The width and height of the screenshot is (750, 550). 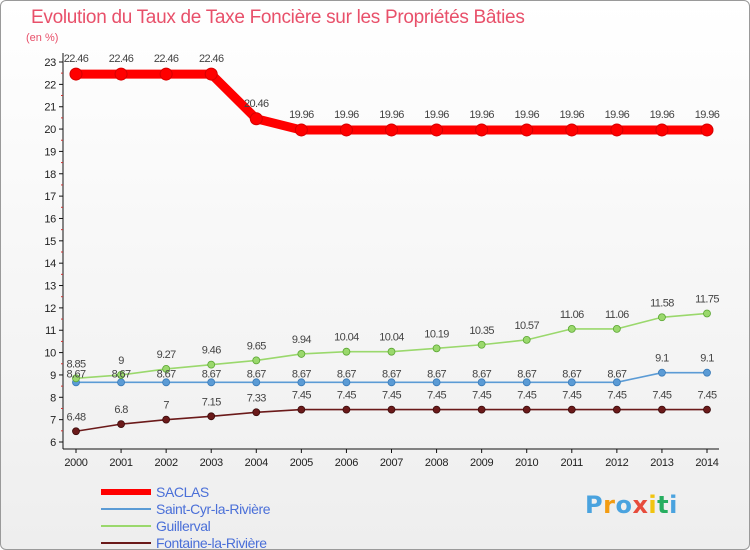 I want to click on data-label: 10.19, so click(x=436, y=334).